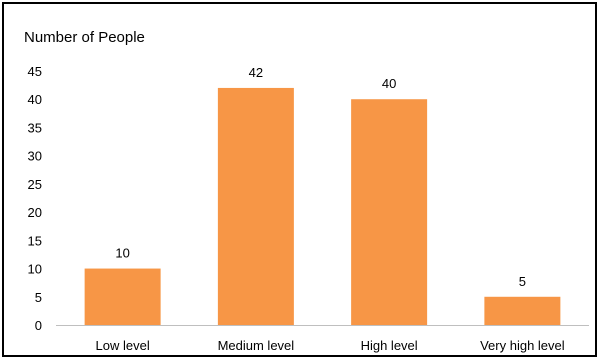  I want to click on x-category-label: Very high level, so click(522, 345).